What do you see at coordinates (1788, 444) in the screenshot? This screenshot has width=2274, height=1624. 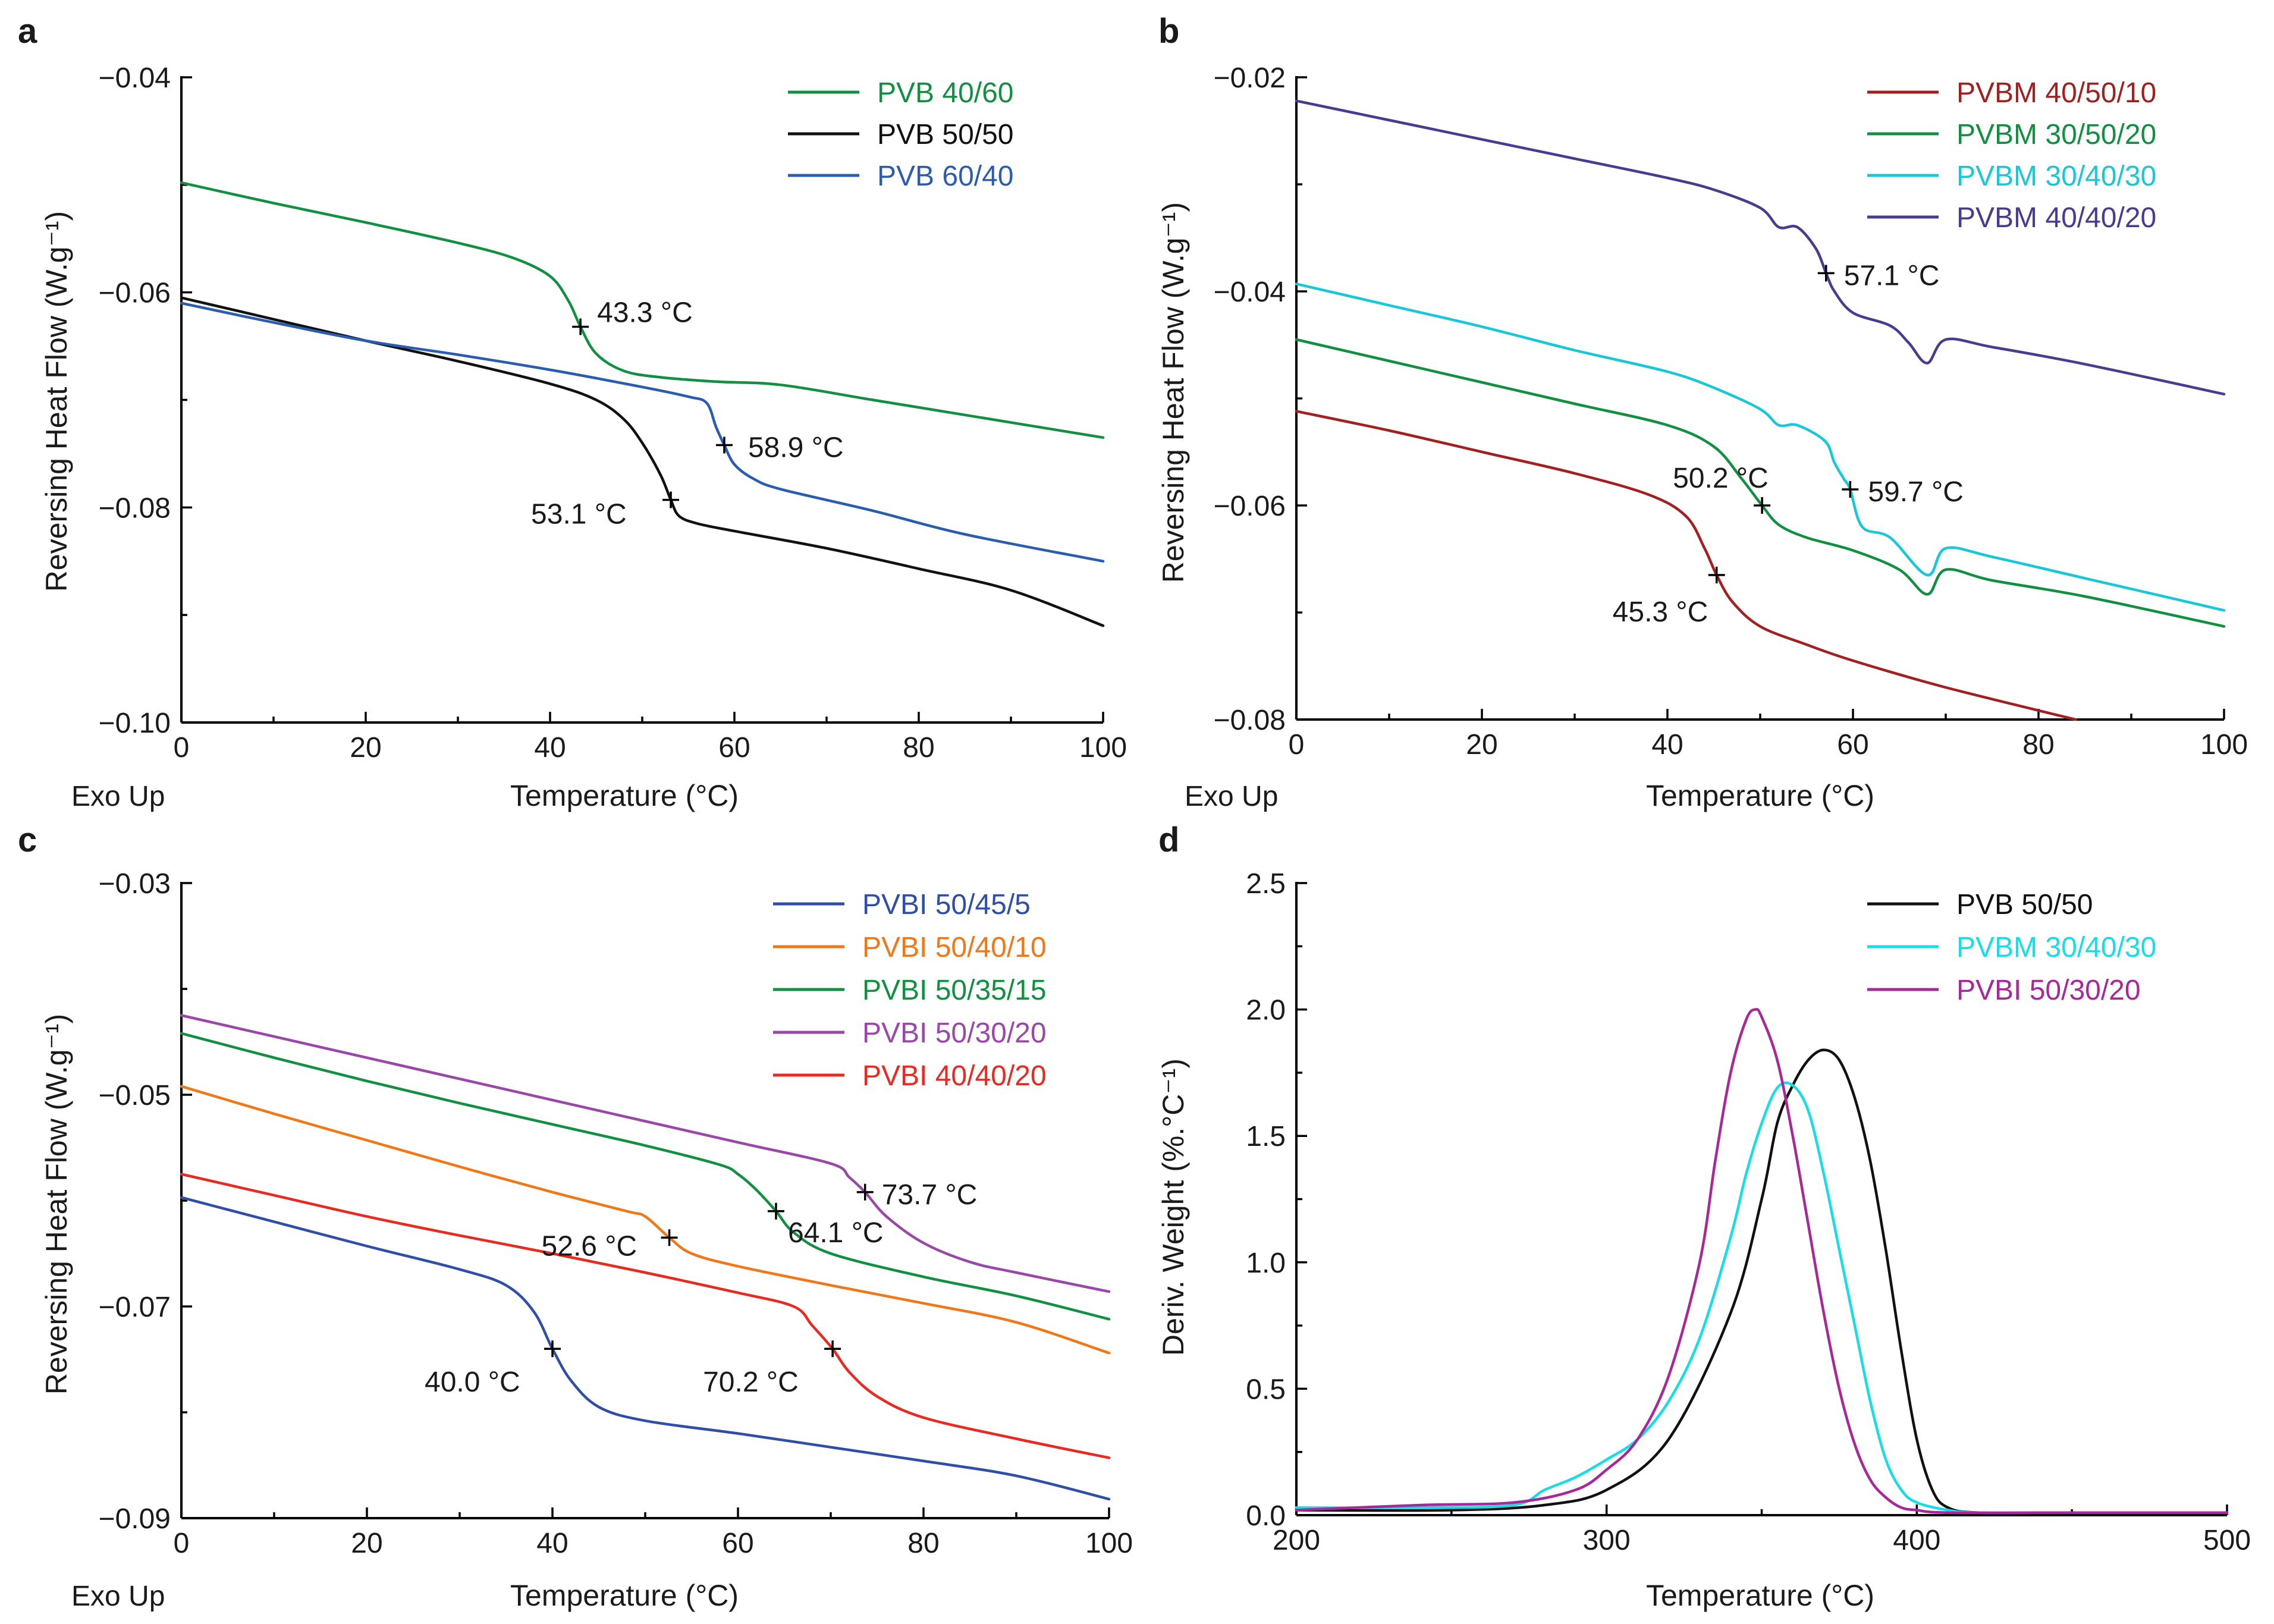 I see `panel-b-annotations: 57.1 °C 50.2 °C 59.7 °C 45.3 °C` at bounding box center [1788, 444].